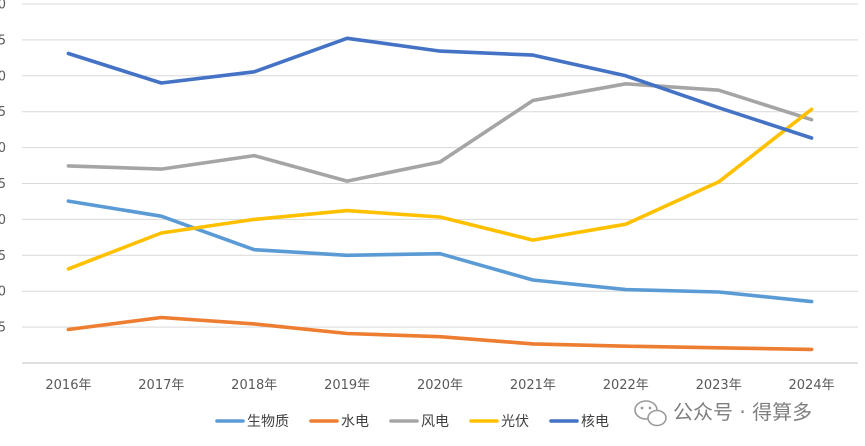 The width and height of the screenshot is (865, 446). I want to click on x-tick-label: 2020年, so click(440, 385).